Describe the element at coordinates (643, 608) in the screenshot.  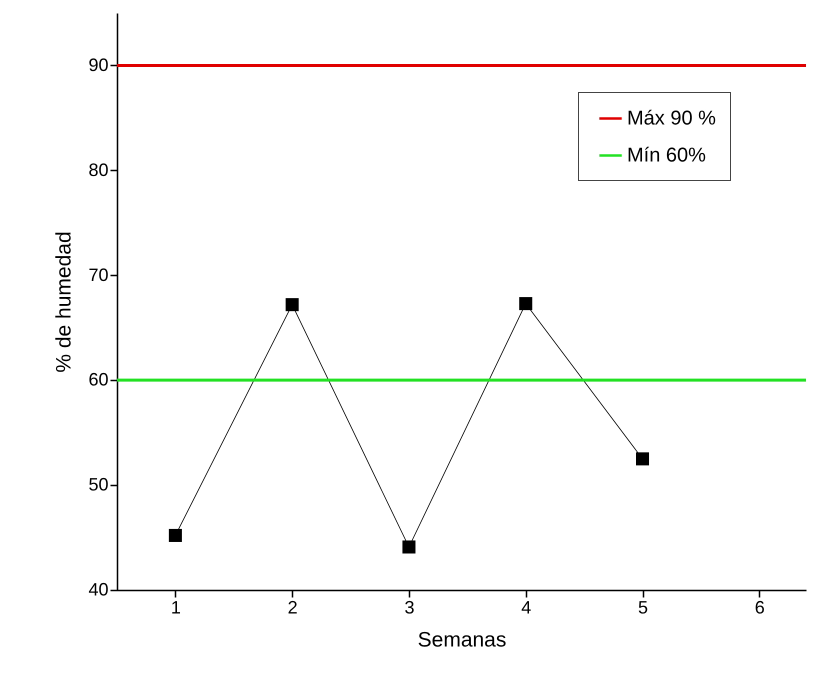
I see `x-tick-label: 5` at that location.